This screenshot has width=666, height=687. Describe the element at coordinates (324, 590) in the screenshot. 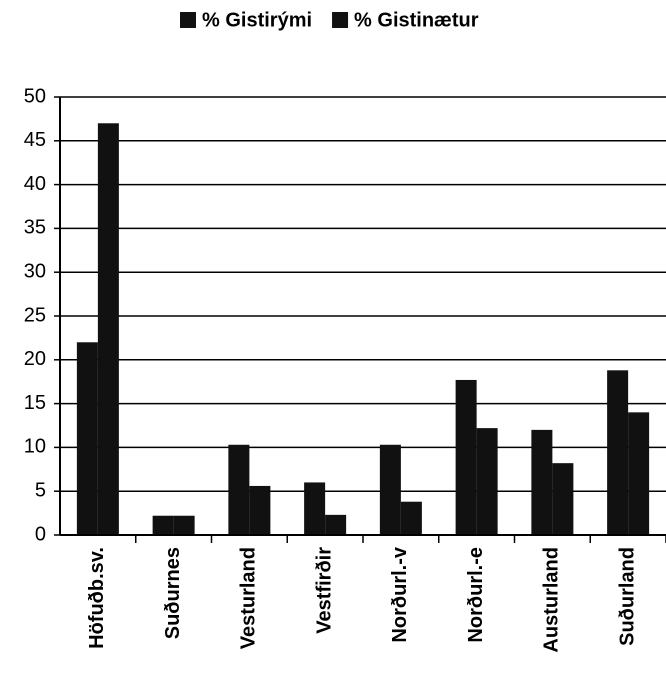

I see `x-tick-label: Vestfirðir` at that location.